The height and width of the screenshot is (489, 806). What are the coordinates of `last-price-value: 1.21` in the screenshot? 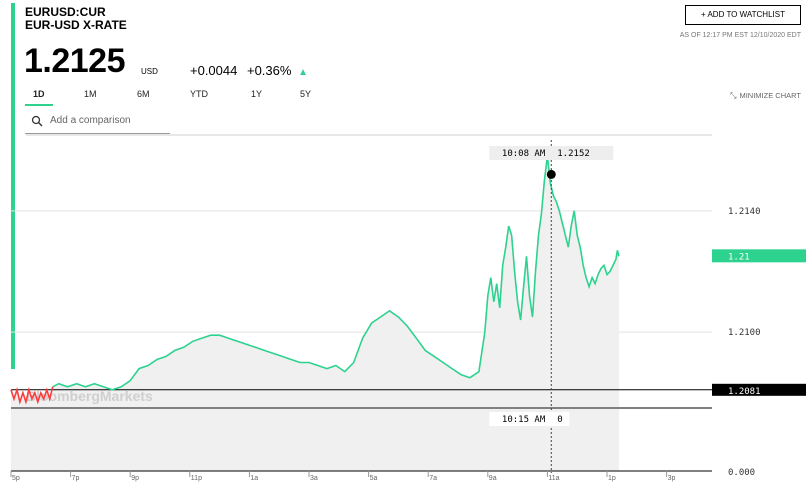 It's located at (739, 257).